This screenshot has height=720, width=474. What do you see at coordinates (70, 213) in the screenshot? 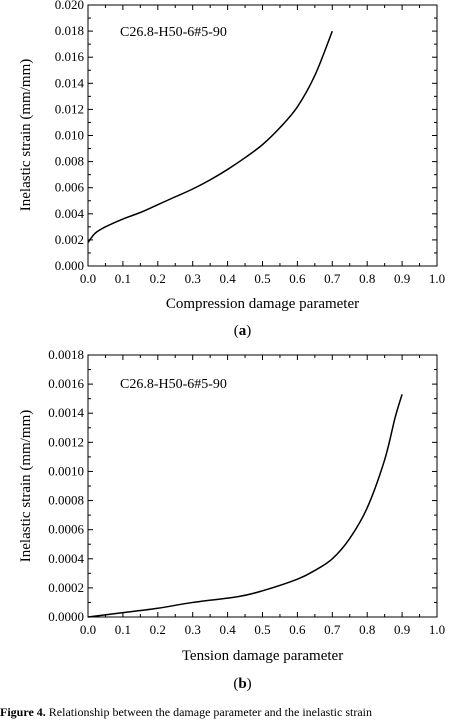
I see `y-tick-label: 0.004` at bounding box center [70, 213].